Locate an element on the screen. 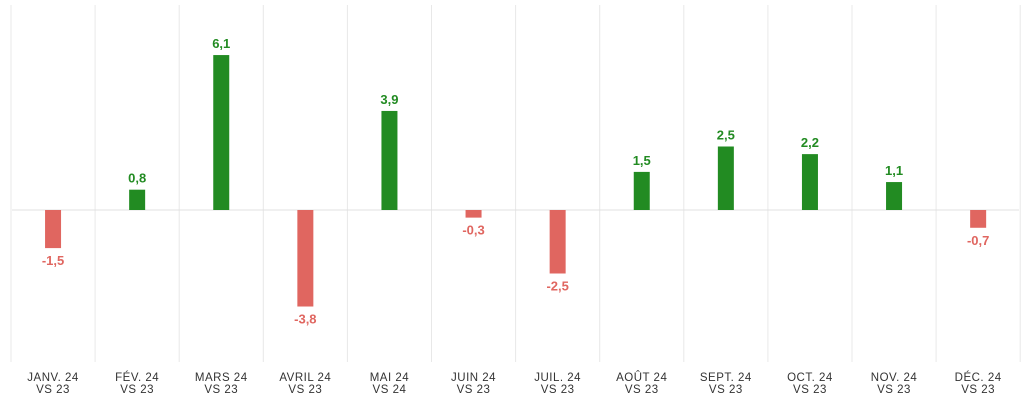 The image size is (1024, 403). data-label: 2,2 is located at coordinates (810, 142).